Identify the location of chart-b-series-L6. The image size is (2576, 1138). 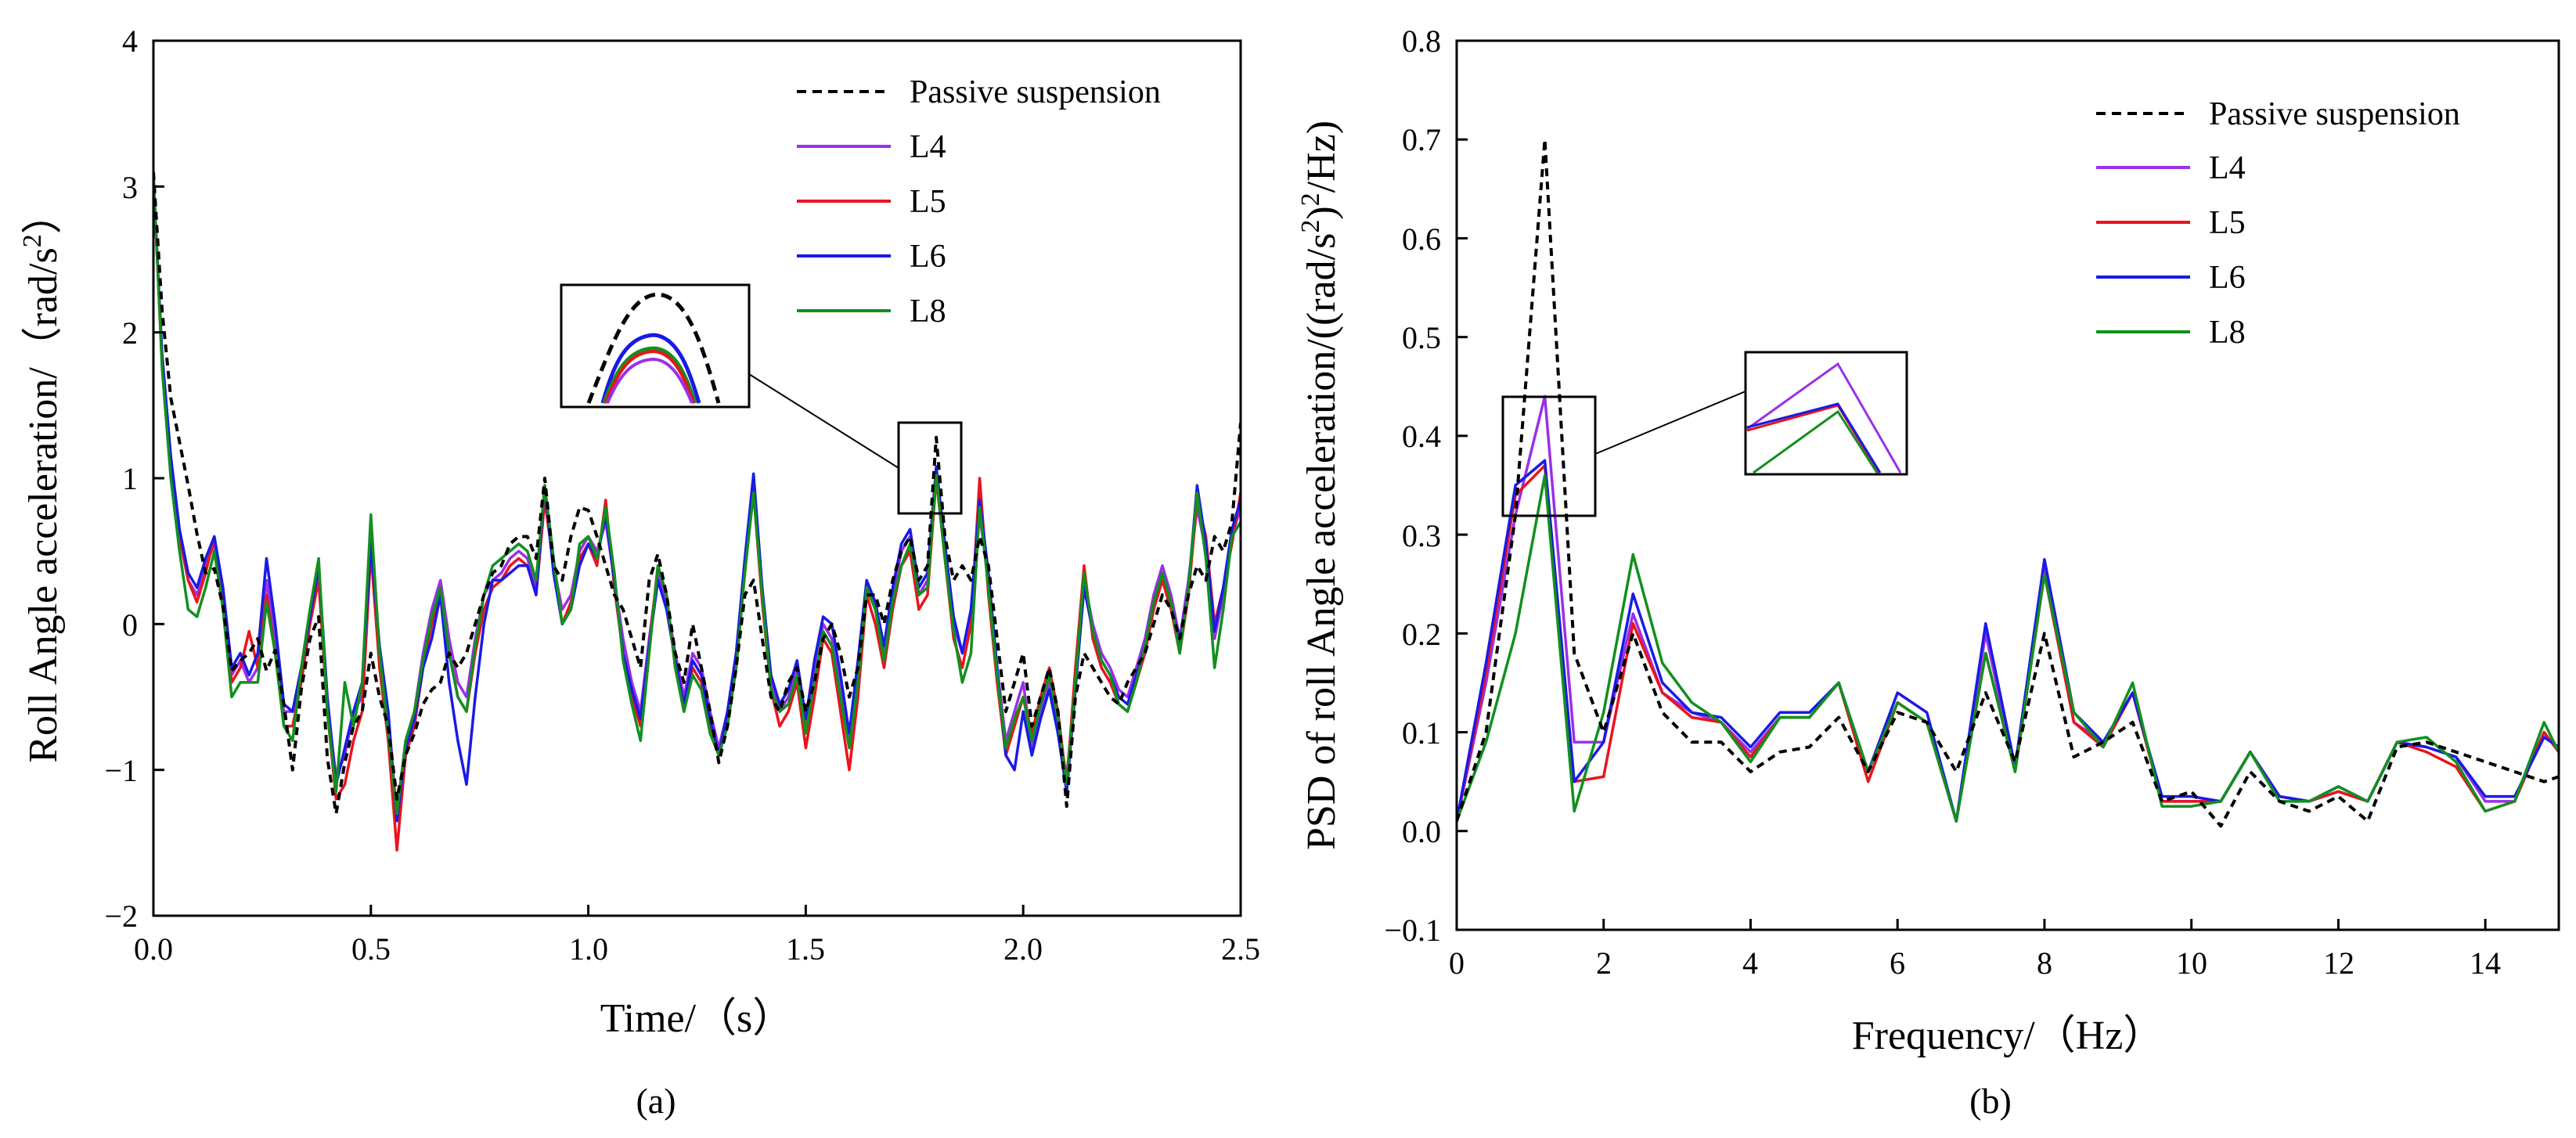
(2008, 641).